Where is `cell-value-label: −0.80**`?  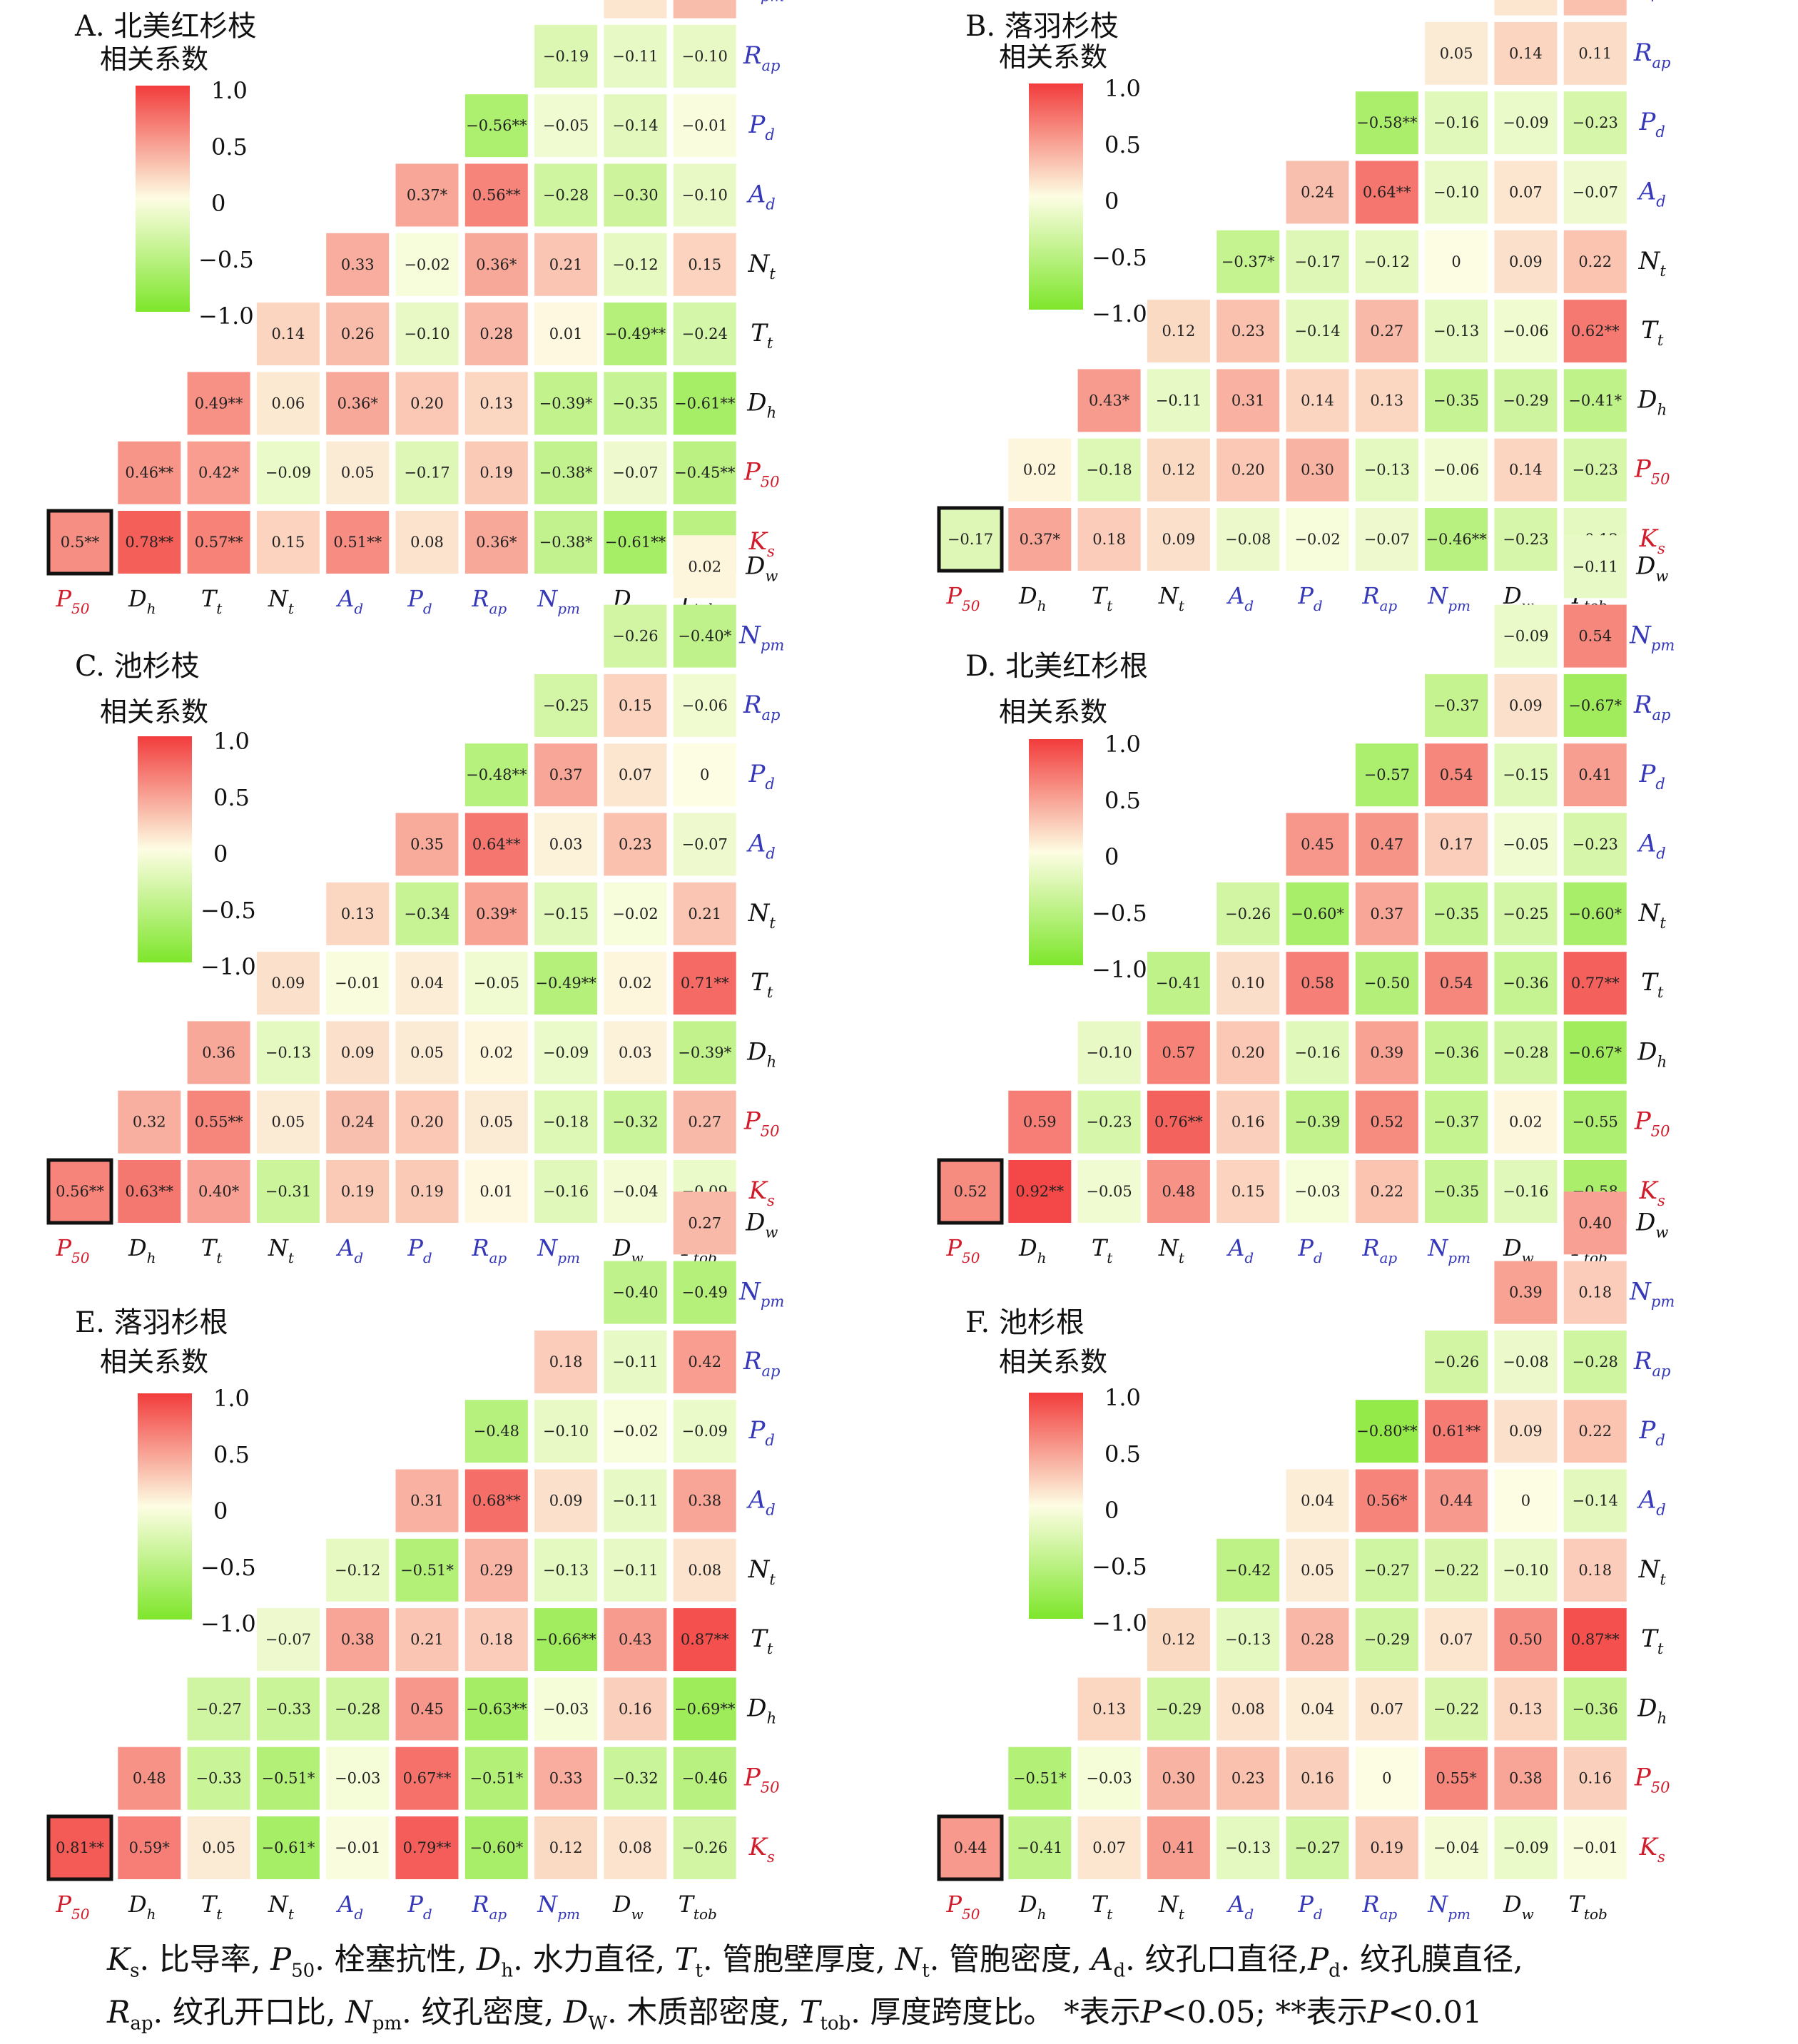 cell-value-label: −0.80** is located at coordinates (1387, 1431).